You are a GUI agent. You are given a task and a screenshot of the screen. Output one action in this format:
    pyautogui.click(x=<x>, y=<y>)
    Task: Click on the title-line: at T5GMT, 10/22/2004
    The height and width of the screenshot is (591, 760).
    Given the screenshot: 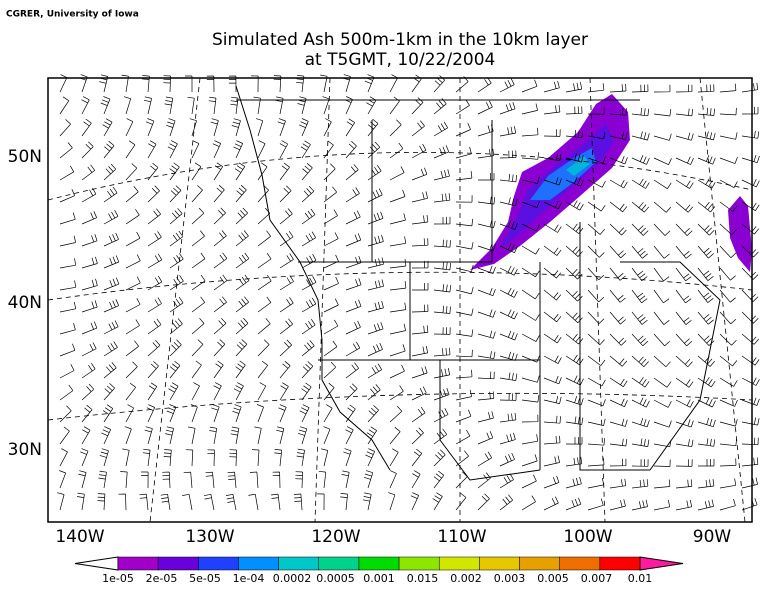 What is the action you would take?
    pyautogui.click(x=400, y=60)
    